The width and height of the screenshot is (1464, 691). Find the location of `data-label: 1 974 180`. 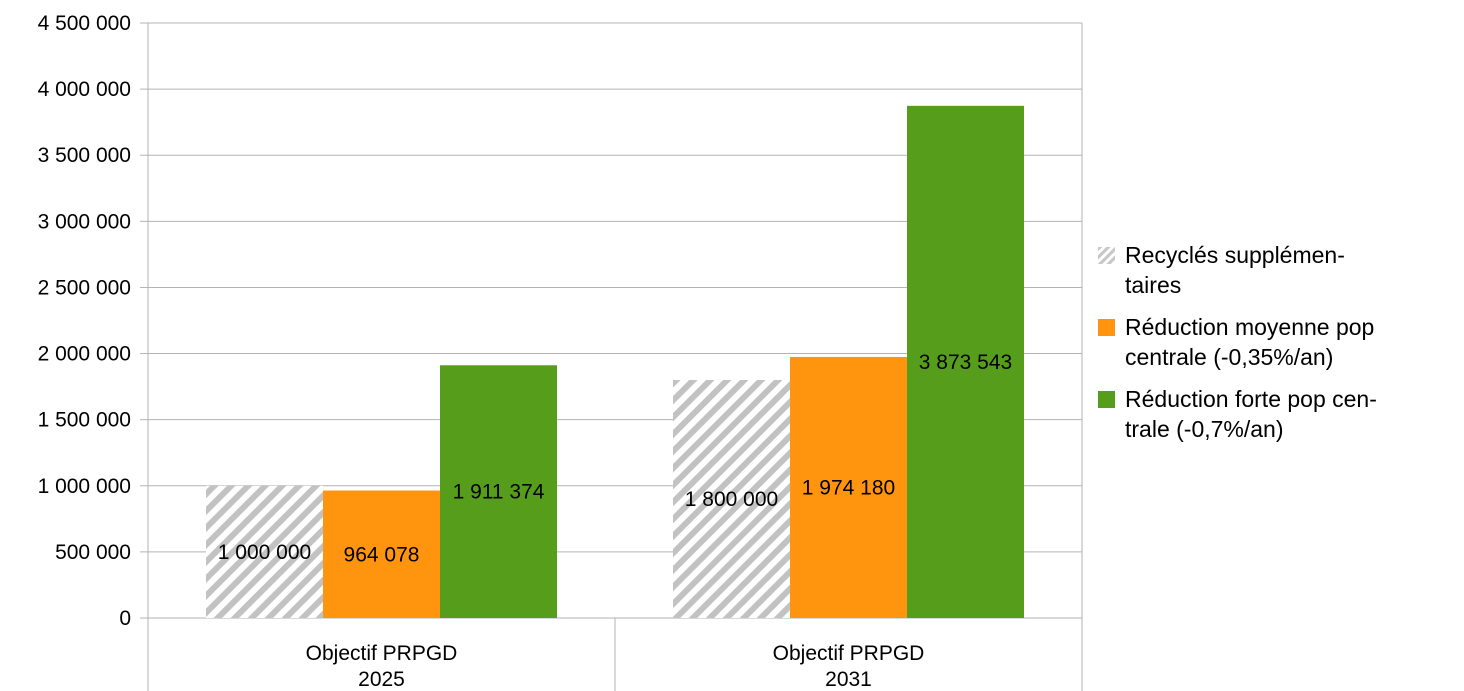

data-label: 1 974 180 is located at coordinates (848, 487).